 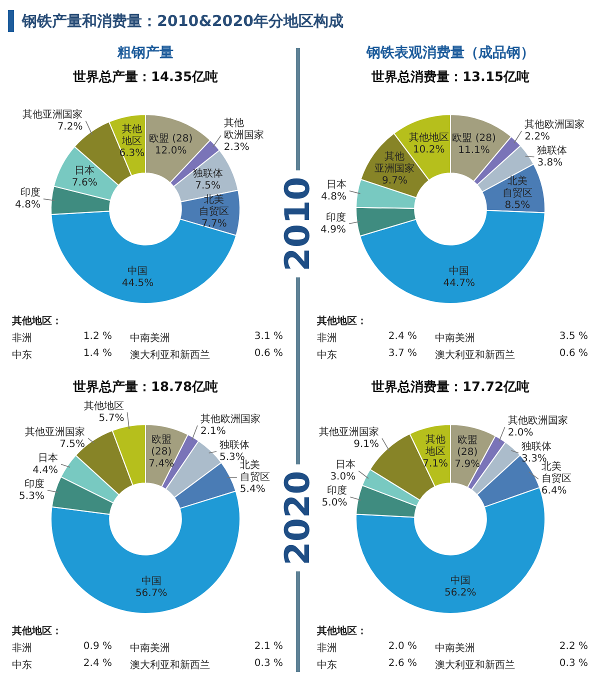 What do you see at coordinates (366, 444) in the screenshot?
I see `data-label: 9.1%` at bounding box center [366, 444].